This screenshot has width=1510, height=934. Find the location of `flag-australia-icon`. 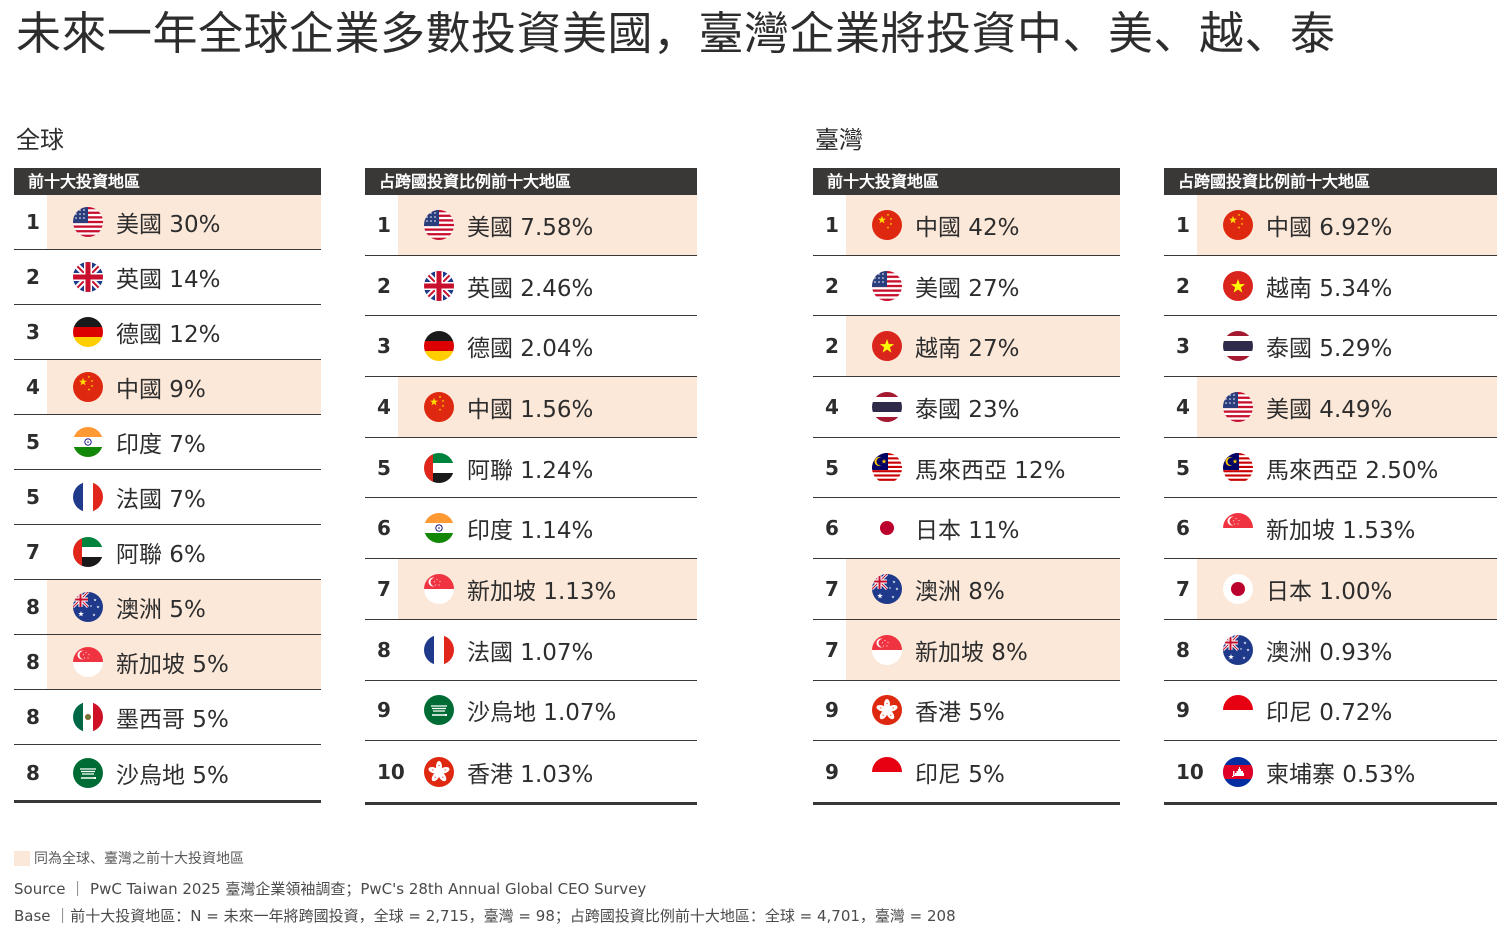

flag-australia-icon is located at coordinates (88, 607).